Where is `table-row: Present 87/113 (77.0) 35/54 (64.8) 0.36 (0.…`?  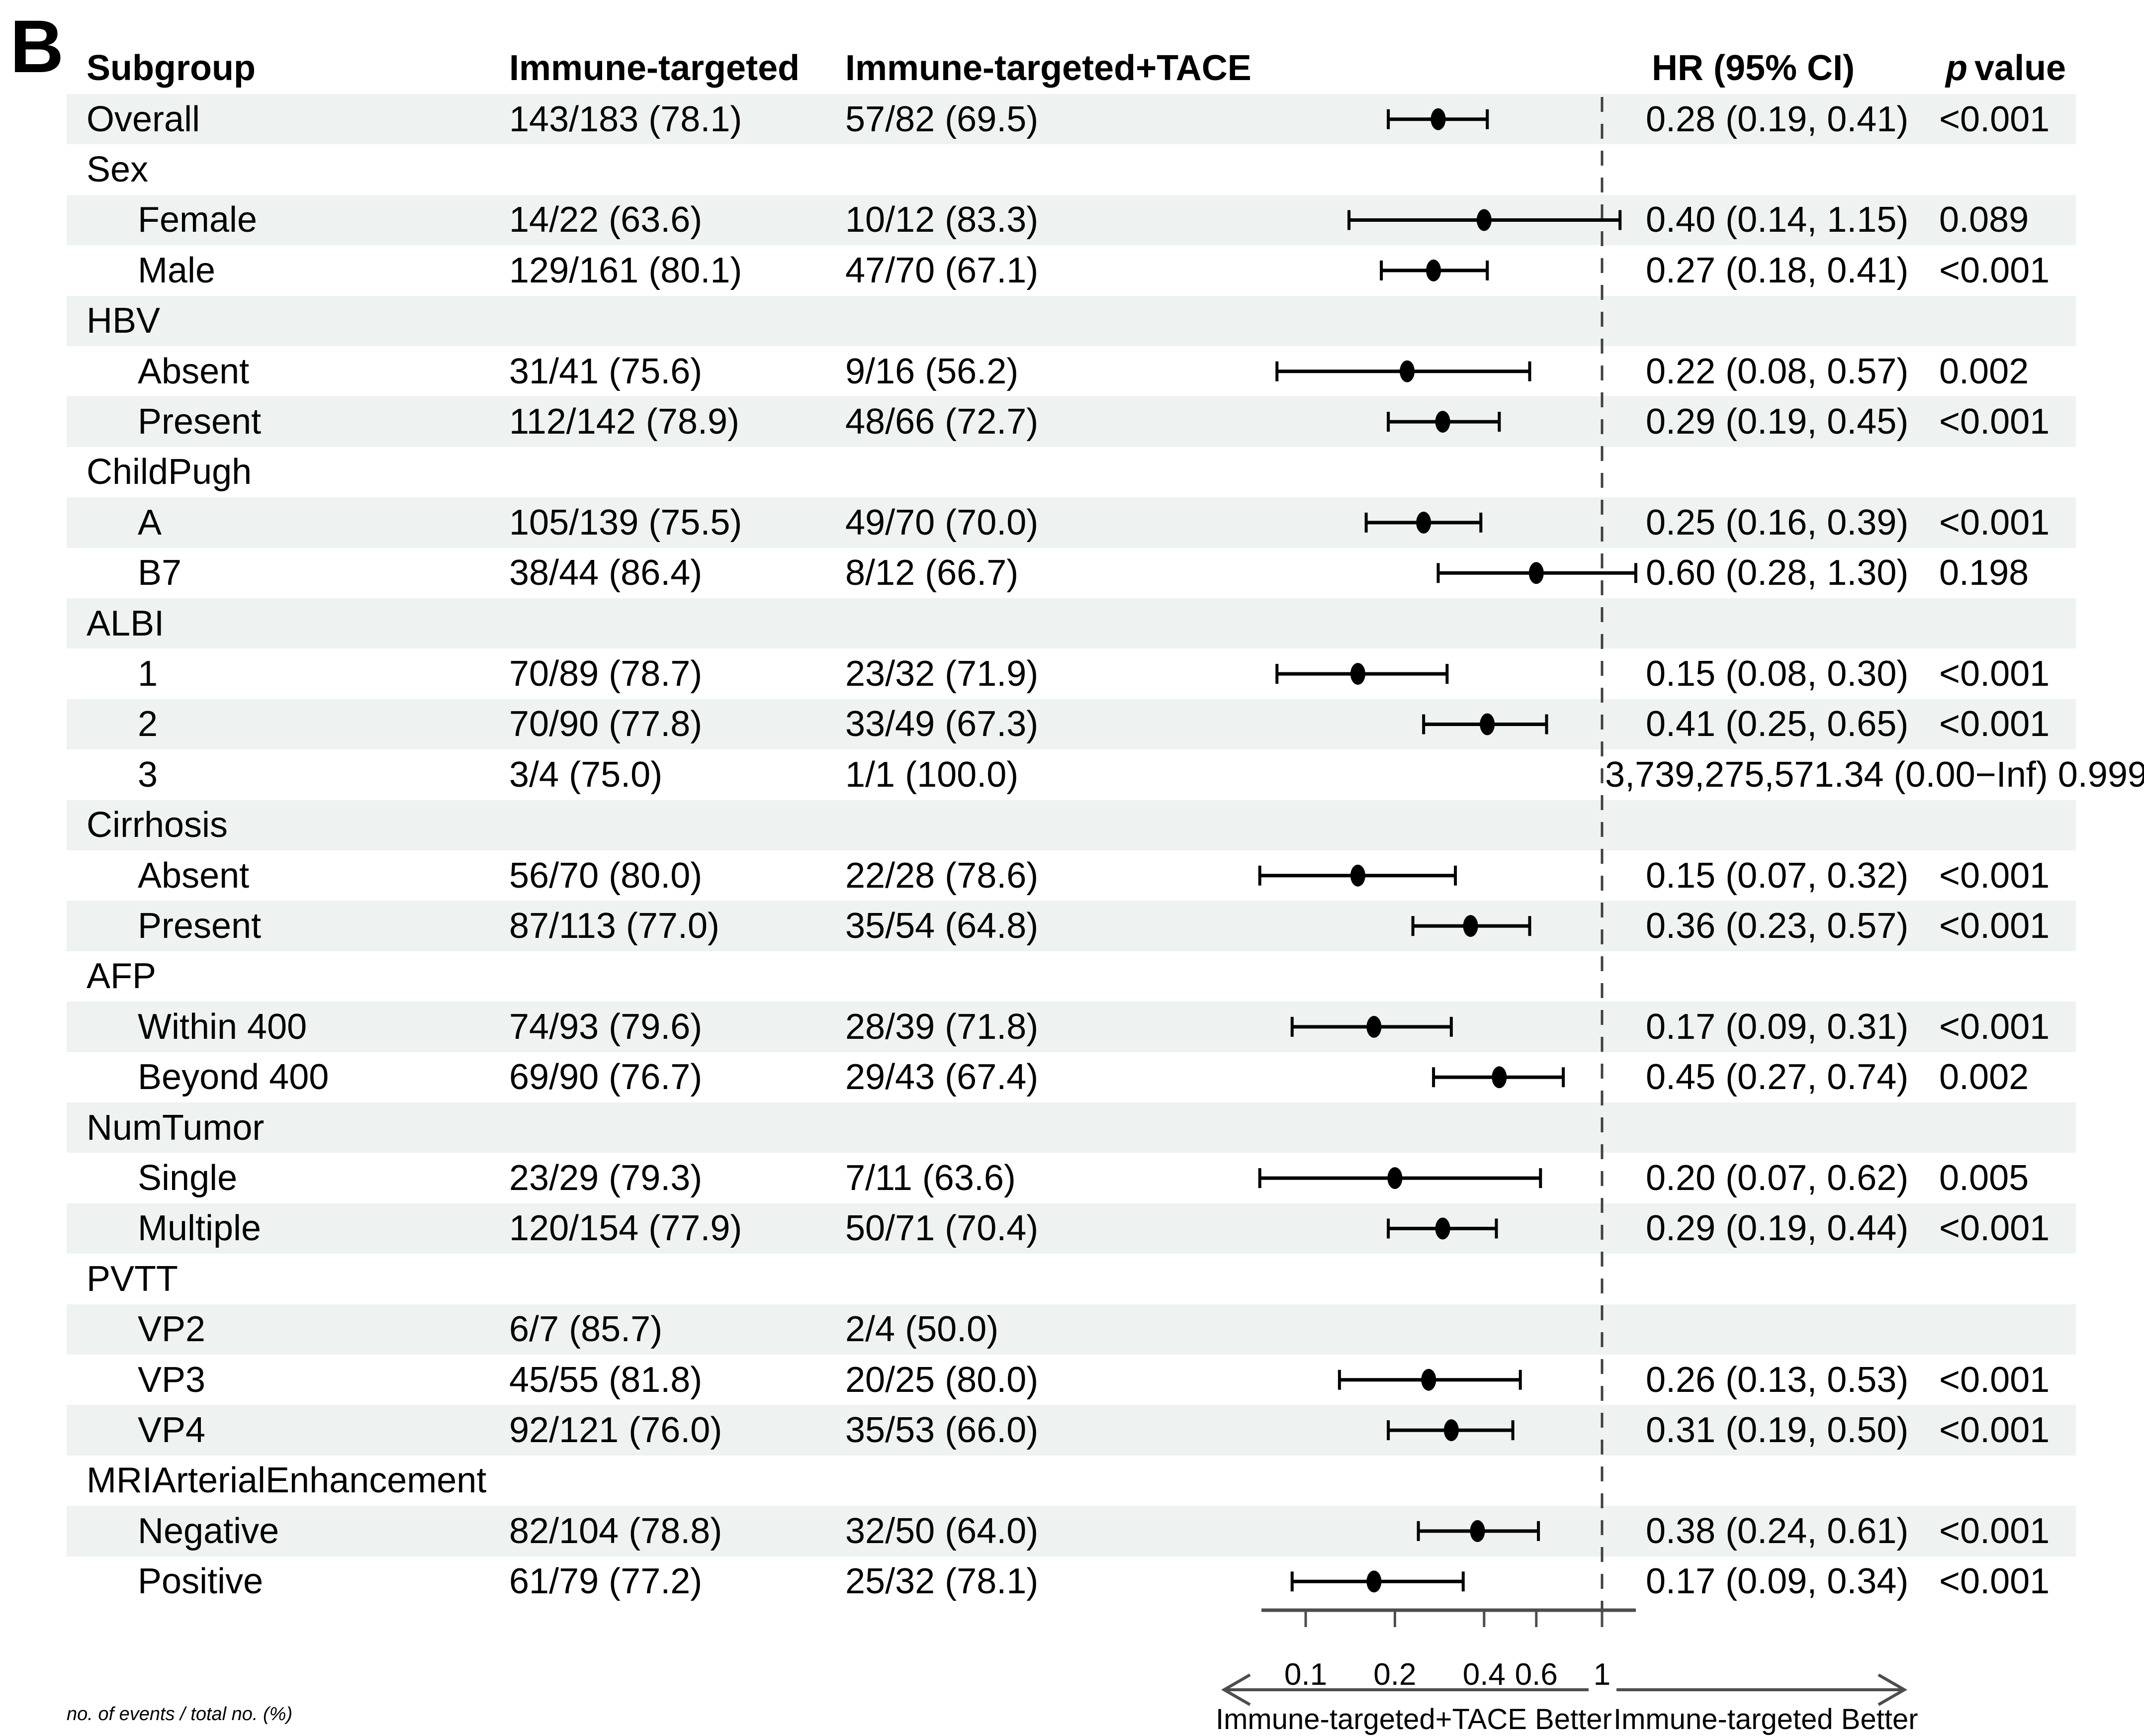 table-row: Present 87/113 (77.0) 35/54 (64.8) 0.36 (0.… is located at coordinates (1072, 926).